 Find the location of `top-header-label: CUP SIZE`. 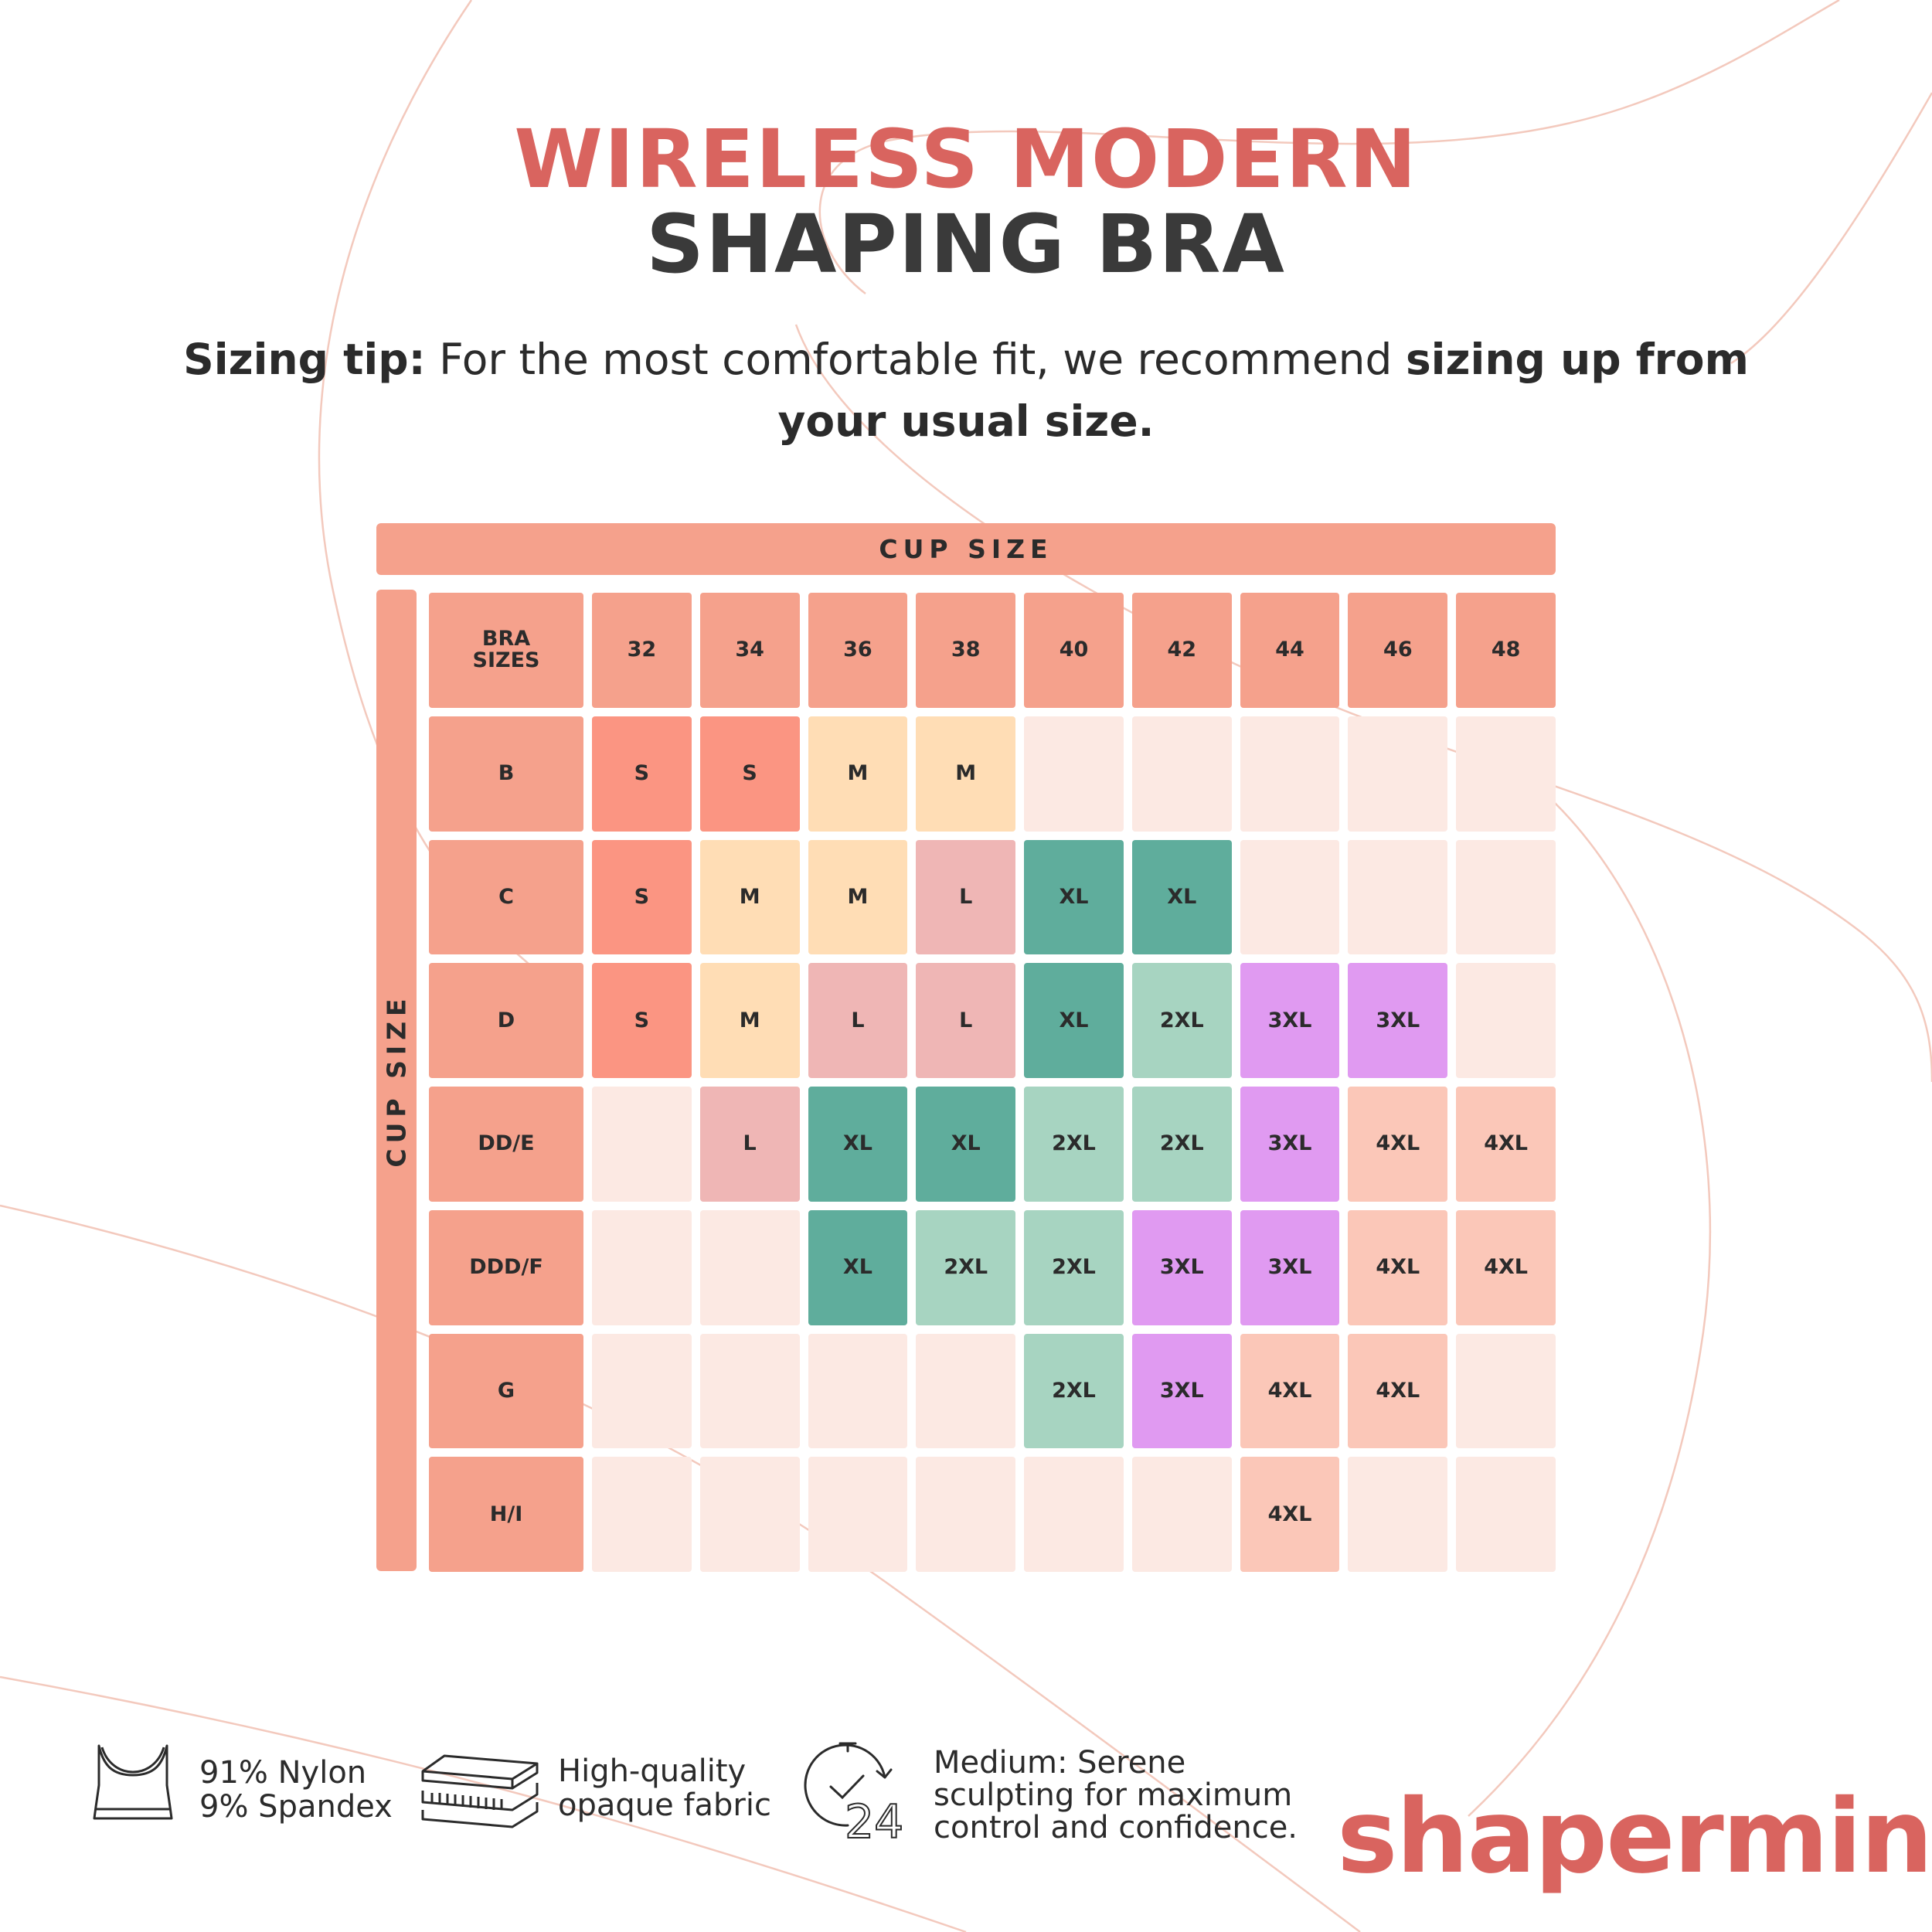

top-header-label: CUP SIZE is located at coordinates (966, 549).